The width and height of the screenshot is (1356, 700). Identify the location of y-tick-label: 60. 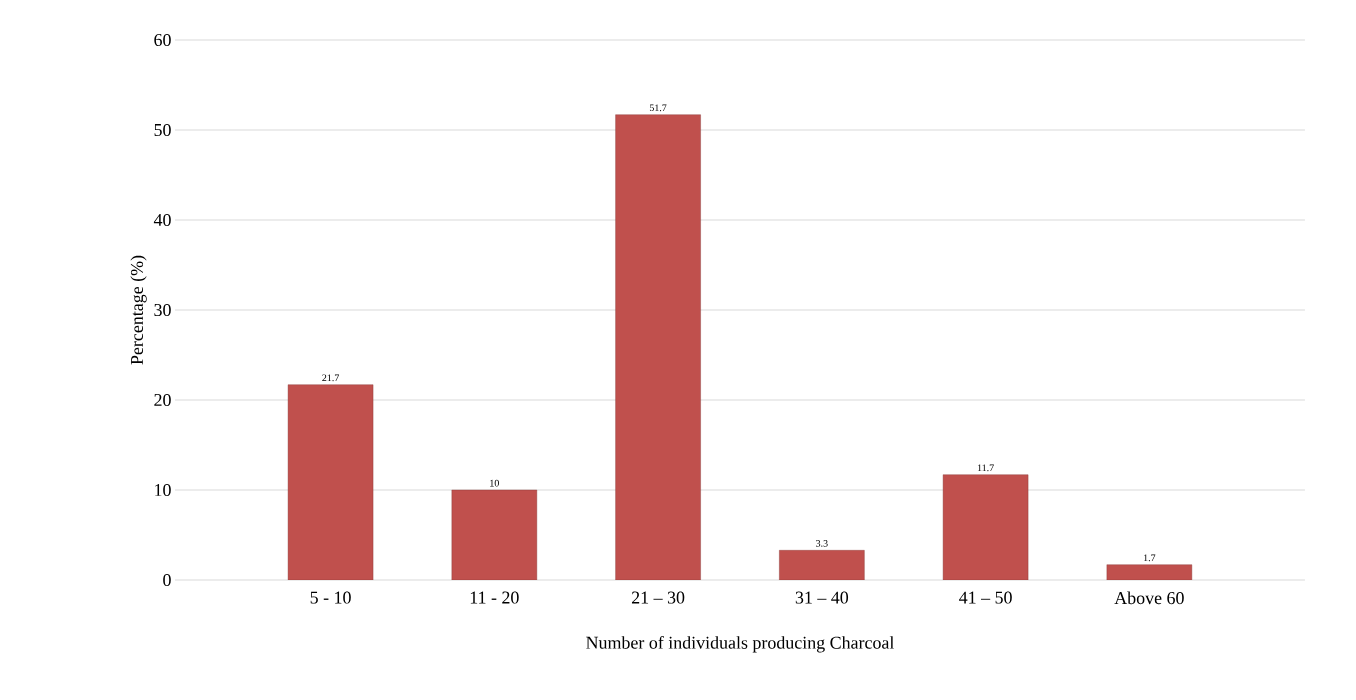
(162, 40).